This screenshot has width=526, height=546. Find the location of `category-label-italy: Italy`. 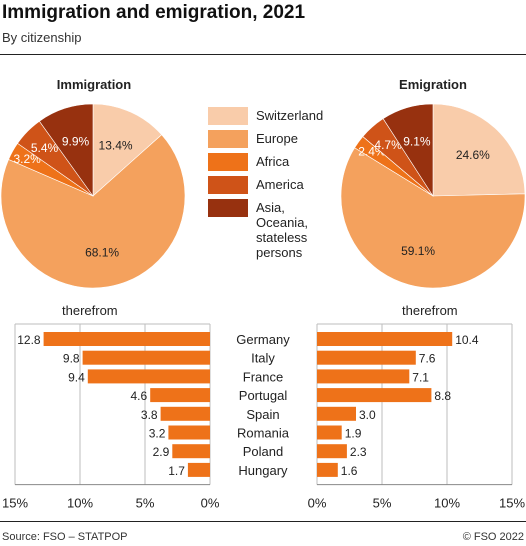

category-label-italy: Italy is located at coordinates (263, 358).